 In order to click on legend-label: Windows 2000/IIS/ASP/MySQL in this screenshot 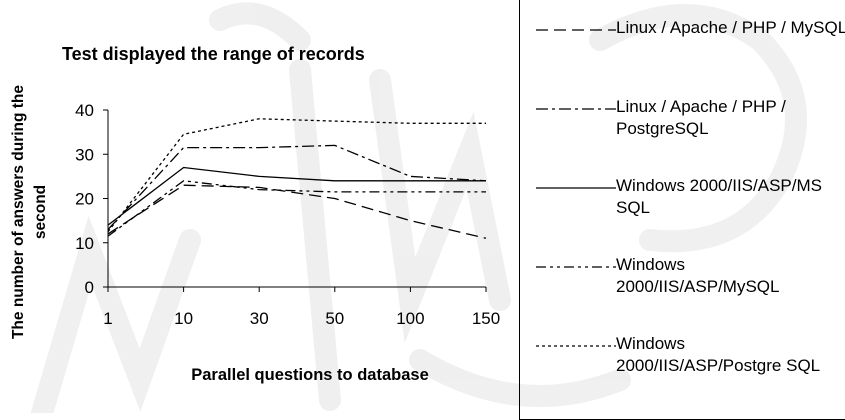, I will do `click(698, 275)`.